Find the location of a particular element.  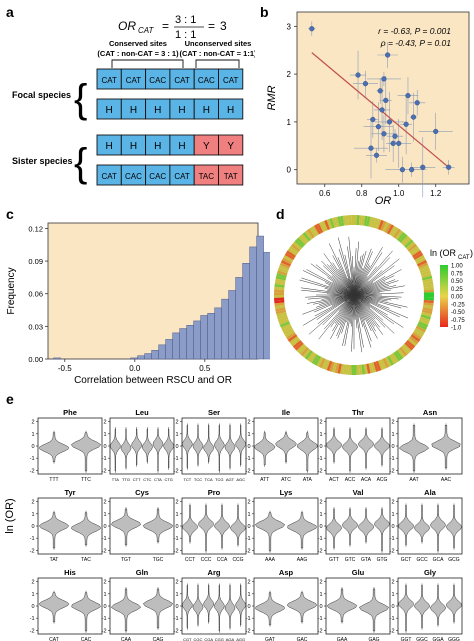

stats-line-2: ρ = -0.43, P = 0.01 is located at coordinates (416, 43).